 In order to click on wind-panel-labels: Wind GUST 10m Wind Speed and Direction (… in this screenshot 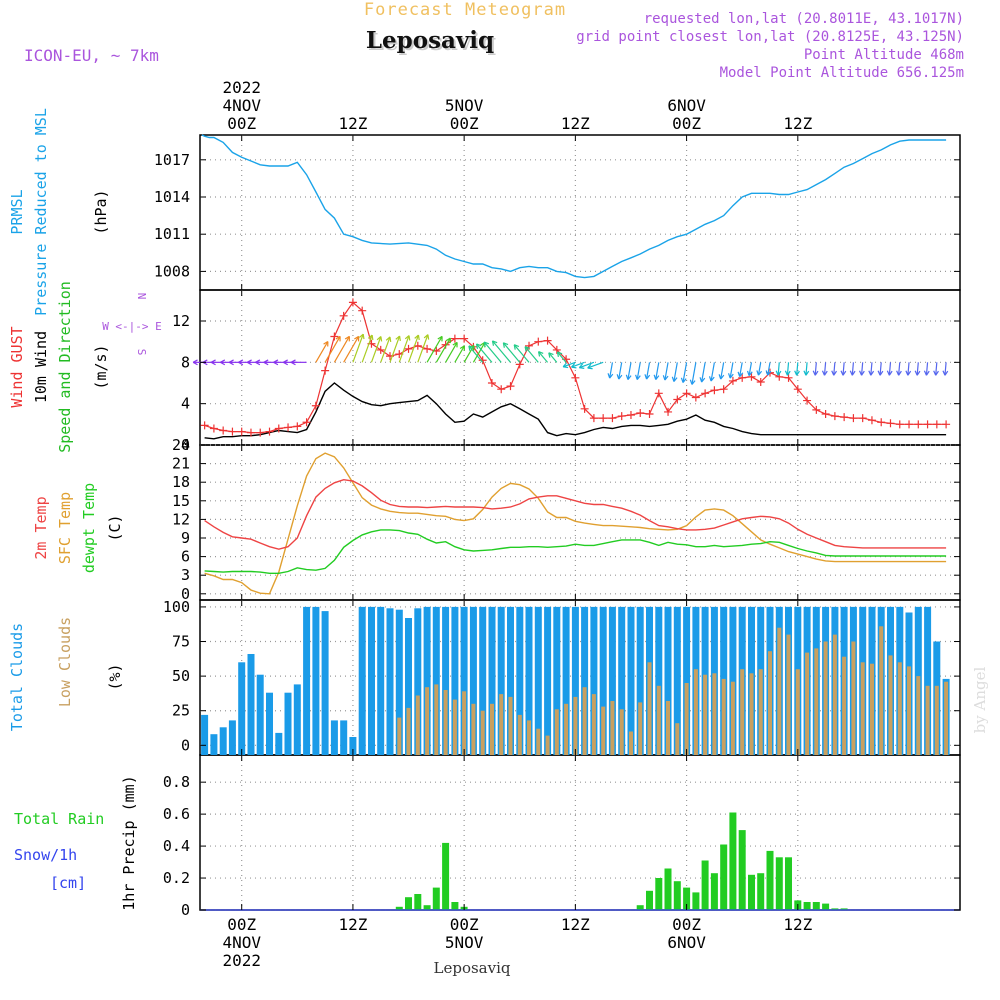, I will do `click(85, 367)`.